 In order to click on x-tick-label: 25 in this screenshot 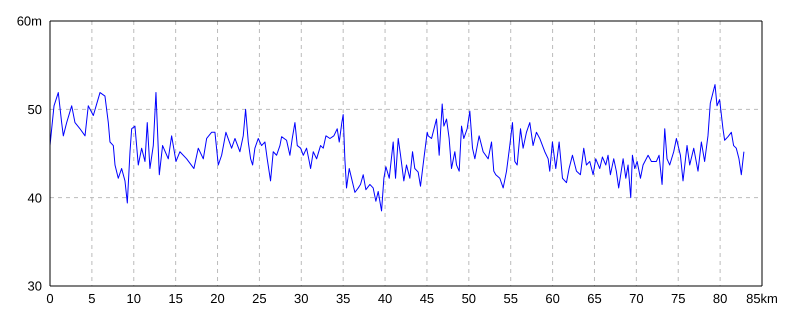, I will do `click(259, 298)`.